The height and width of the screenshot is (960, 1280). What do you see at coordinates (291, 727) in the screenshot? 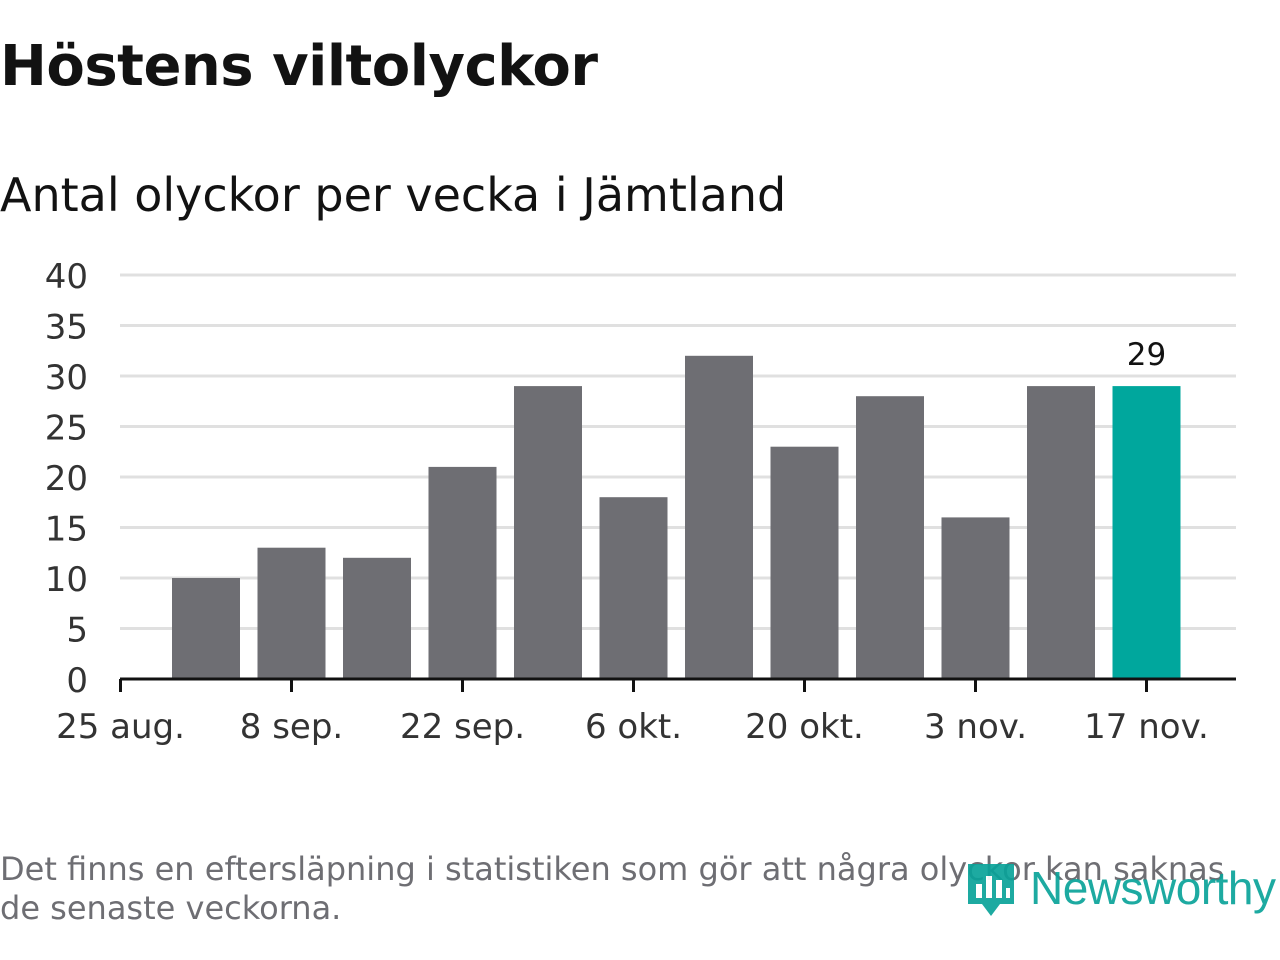
I see `x-tick-label: 8 sep.` at bounding box center [291, 727].